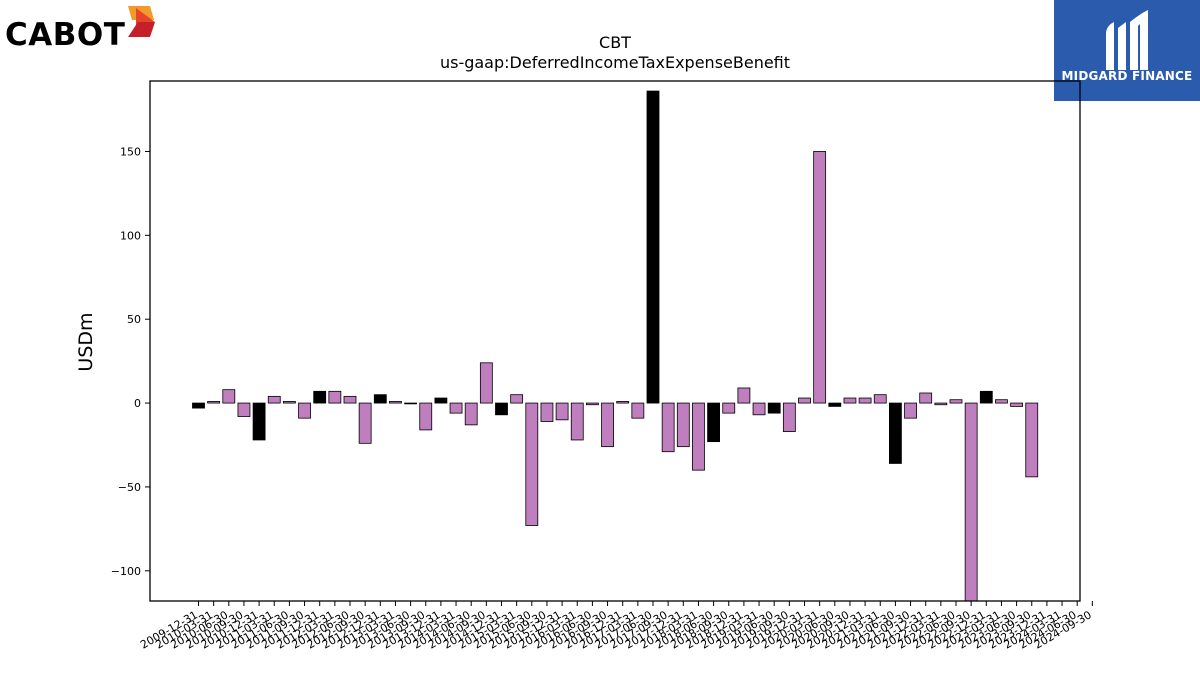 The height and width of the screenshot is (675, 1200). What do you see at coordinates (615, 62) in the screenshot?
I see `chart-subtitle: us-gaap:DeferredIncomeTaxExpenseBenefit` at bounding box center [615, 62].